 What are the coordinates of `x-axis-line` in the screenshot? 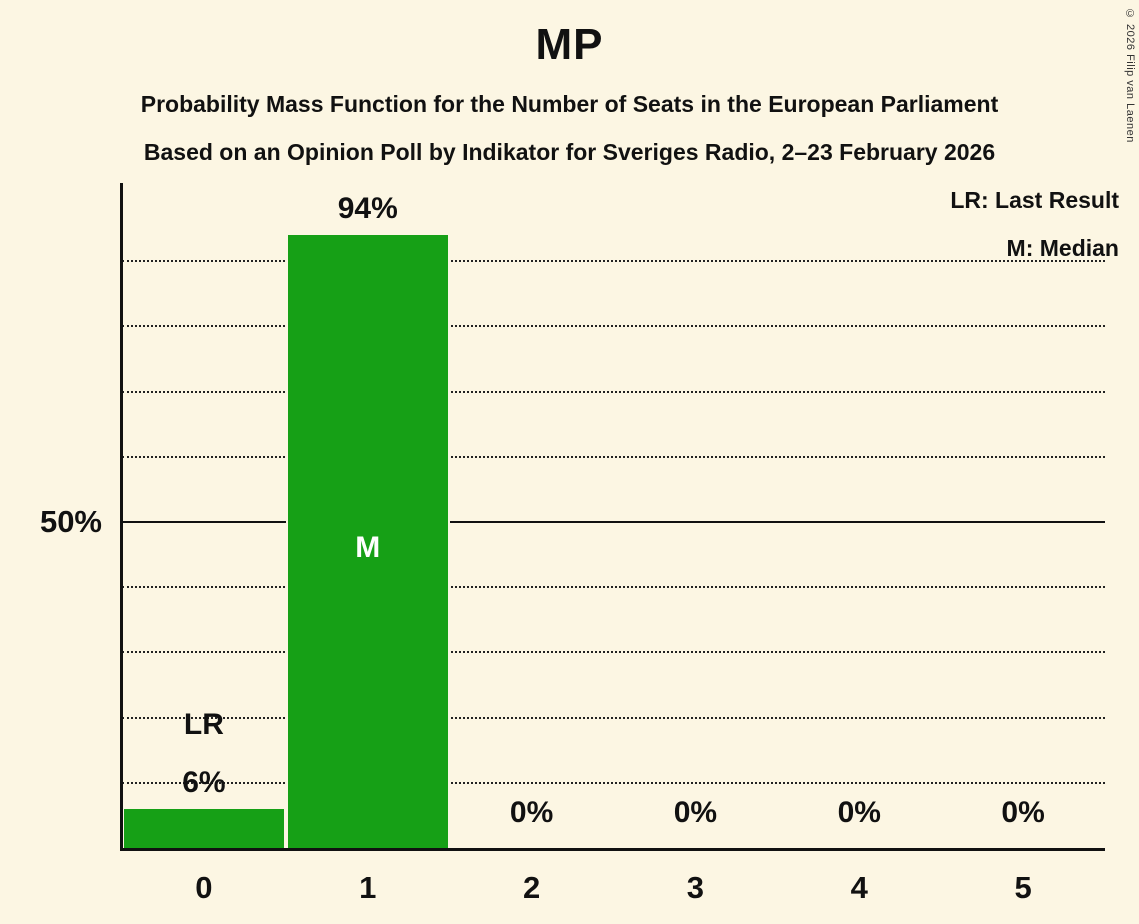 It's located at (612, 849).